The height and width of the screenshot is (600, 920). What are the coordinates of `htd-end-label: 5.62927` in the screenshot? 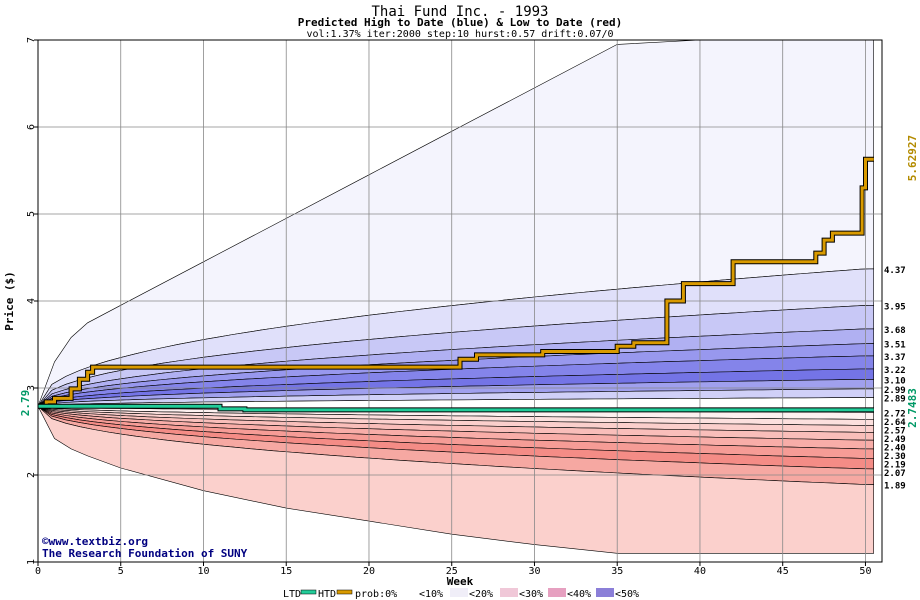 It's located at (912, 158).